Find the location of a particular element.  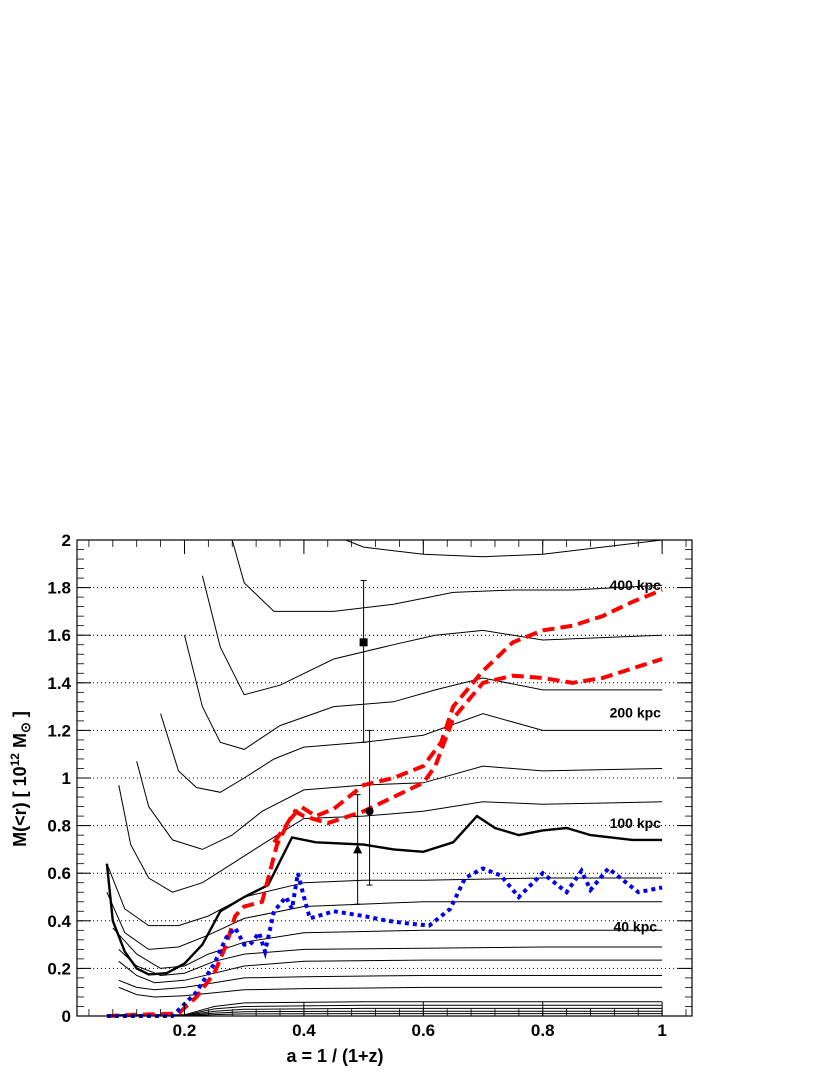

y-tick-label-4: 0.8 is located at coordinates (59, 826).